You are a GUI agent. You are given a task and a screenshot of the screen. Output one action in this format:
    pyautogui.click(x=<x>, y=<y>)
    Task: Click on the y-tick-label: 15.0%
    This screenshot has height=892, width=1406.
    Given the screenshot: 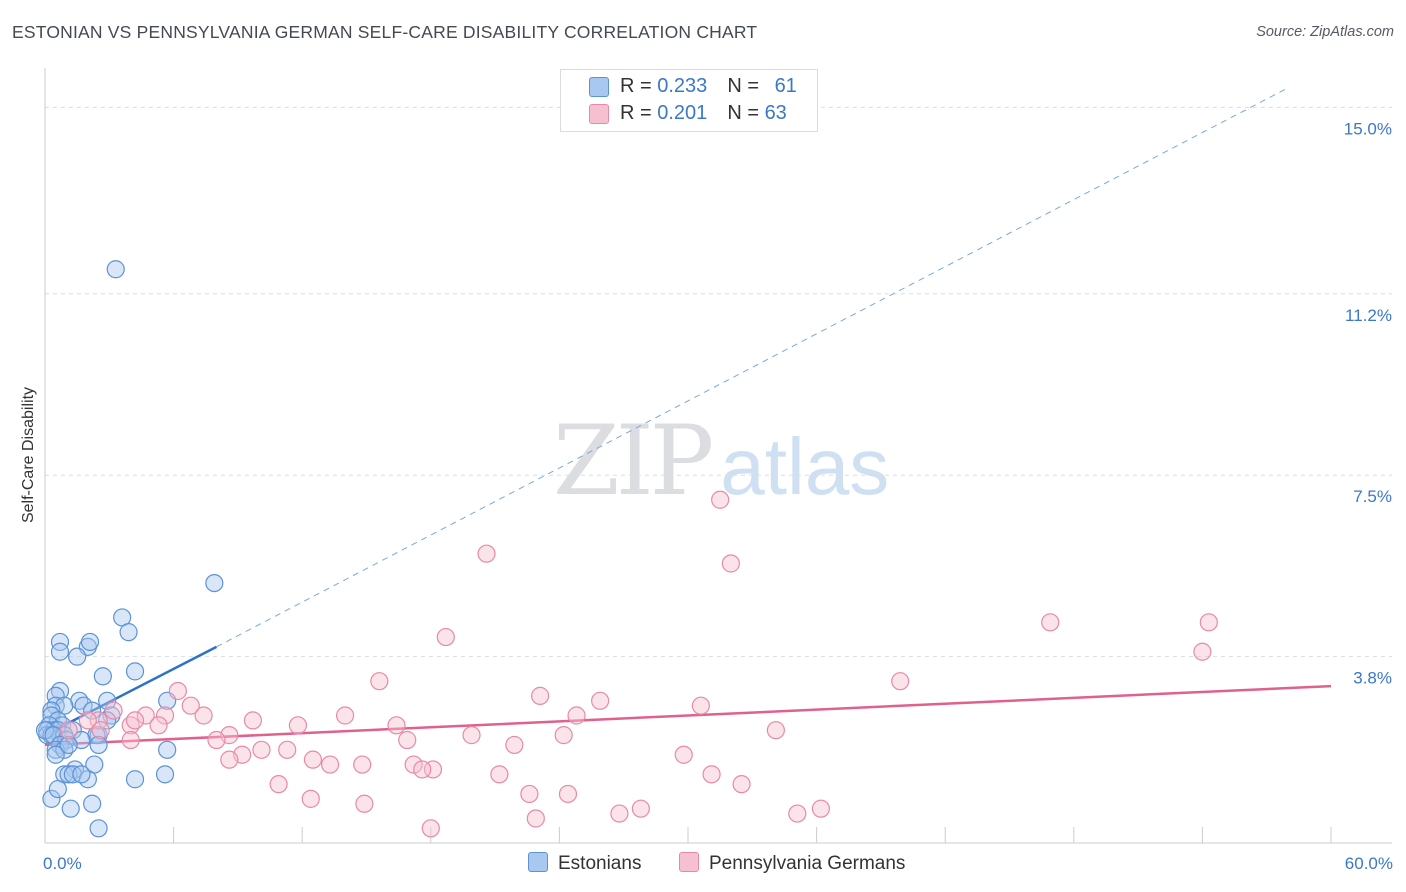 What is the action you would take?
    pyautogui.click(x=1368, y=128)
    